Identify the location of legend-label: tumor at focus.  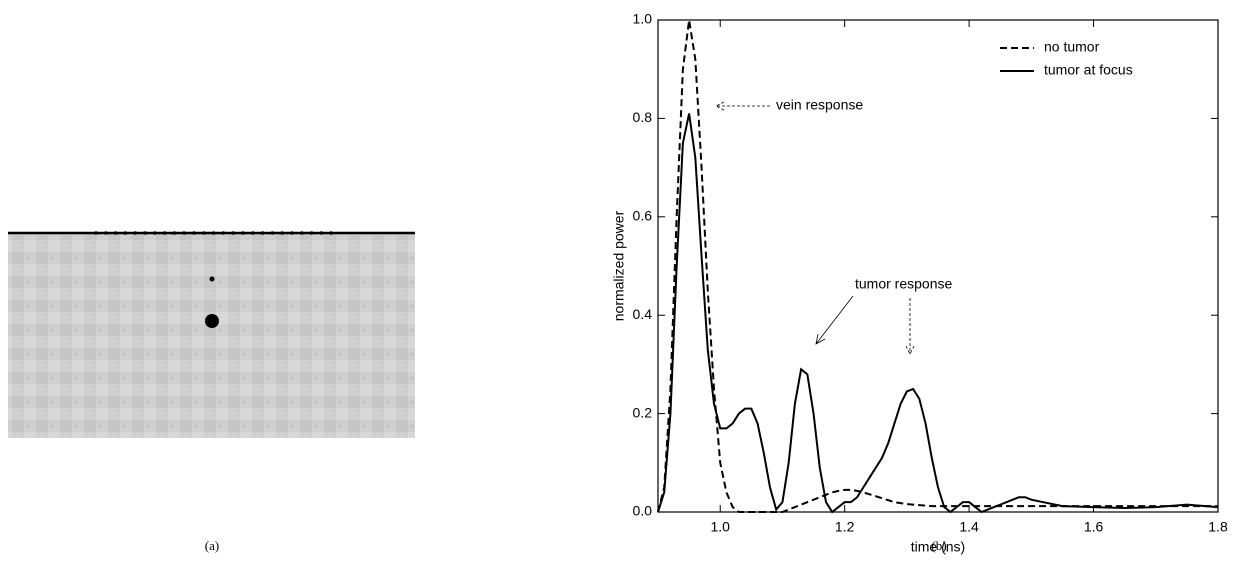
(1088, 70).